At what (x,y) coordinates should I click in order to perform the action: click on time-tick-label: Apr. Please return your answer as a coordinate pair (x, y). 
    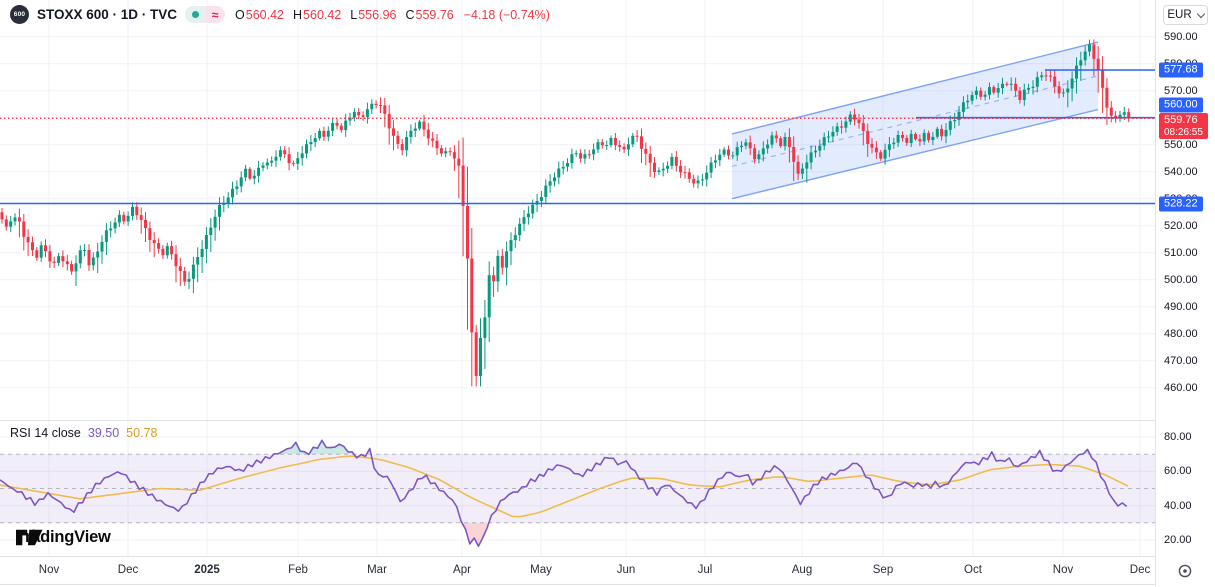
    Looking at the image, I should click on (462, 570).